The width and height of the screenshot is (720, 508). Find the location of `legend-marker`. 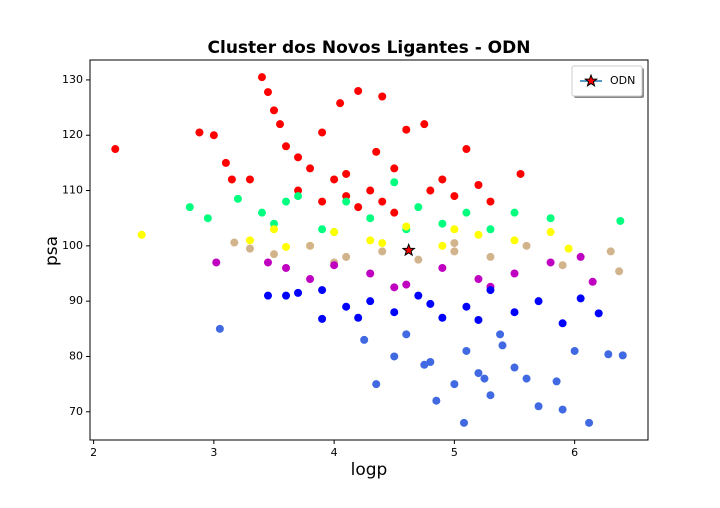

legend-marker is located at coordinates (591, 80).